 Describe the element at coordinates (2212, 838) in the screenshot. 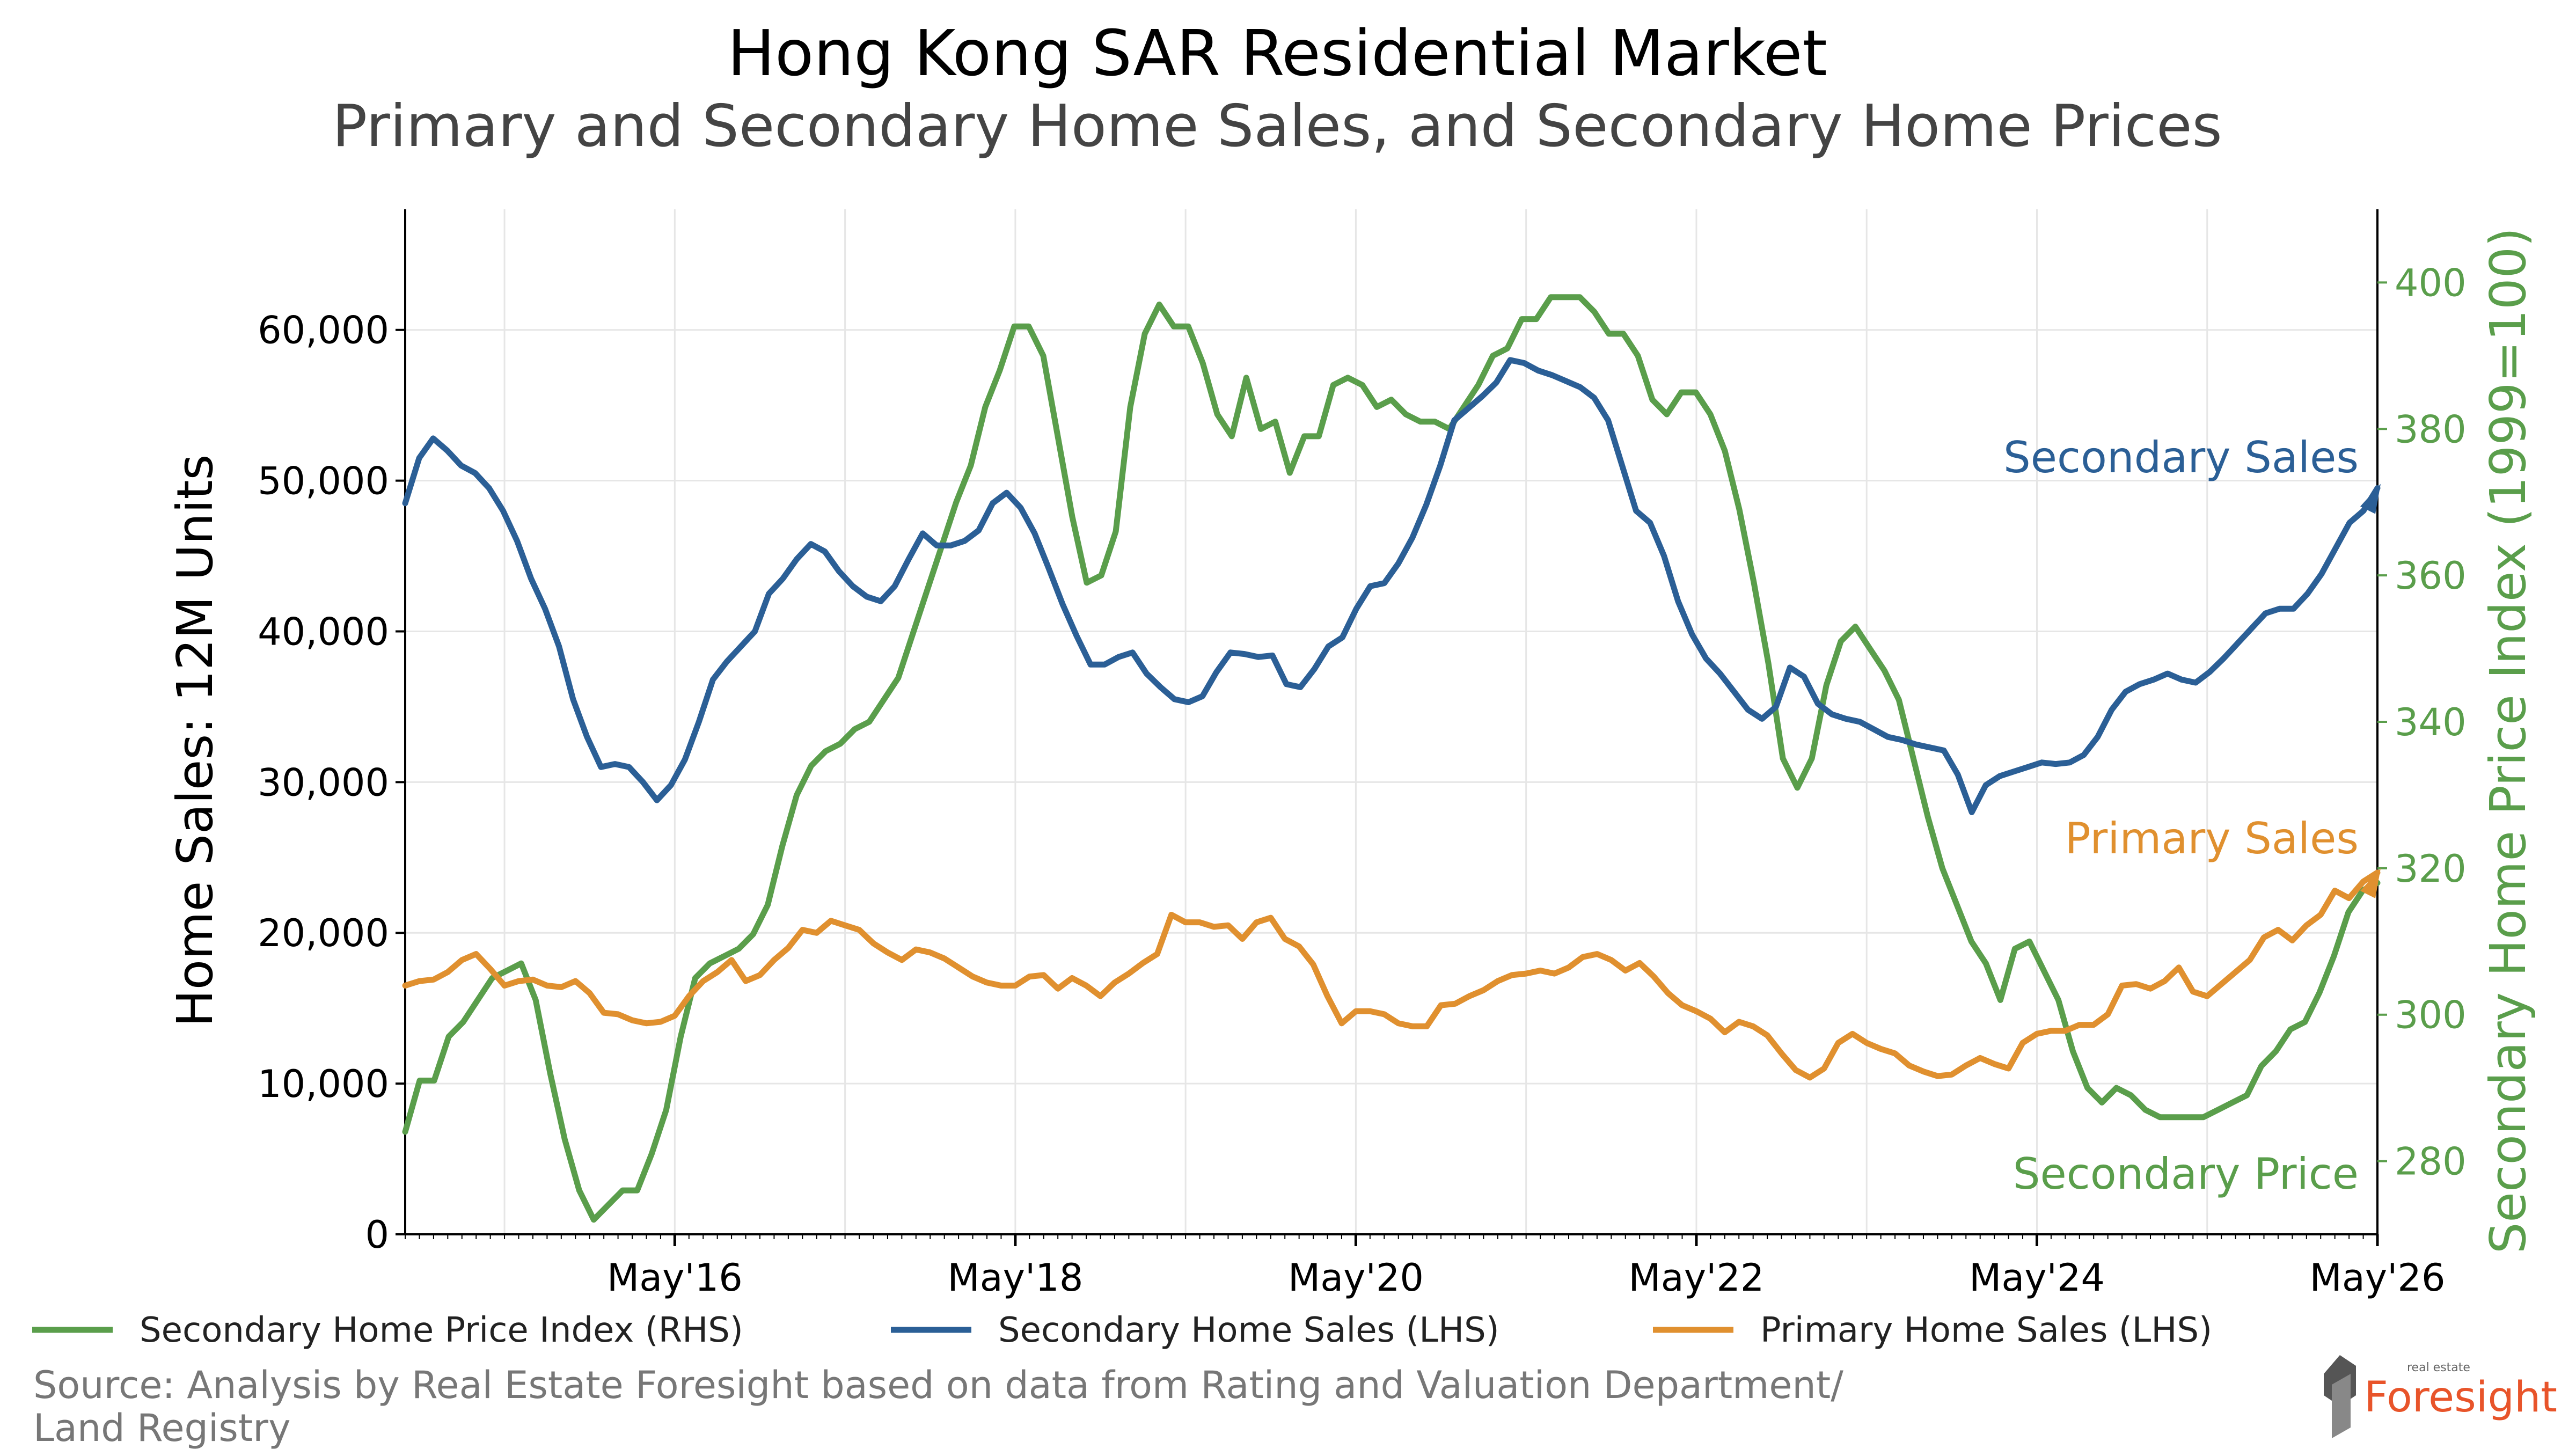

I see `series-annotation-primary-home-sales-lhs: Primary Sales` at that location.